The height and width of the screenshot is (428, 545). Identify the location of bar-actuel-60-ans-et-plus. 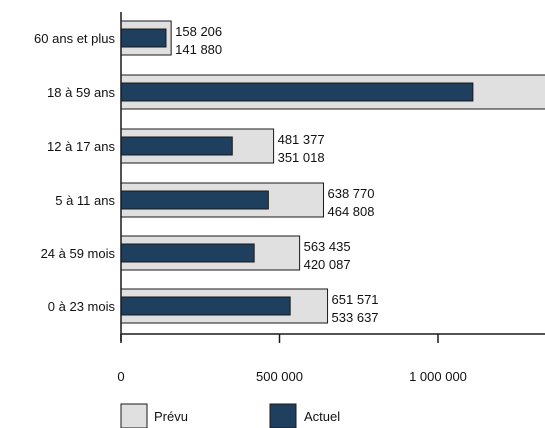
(143, 38).